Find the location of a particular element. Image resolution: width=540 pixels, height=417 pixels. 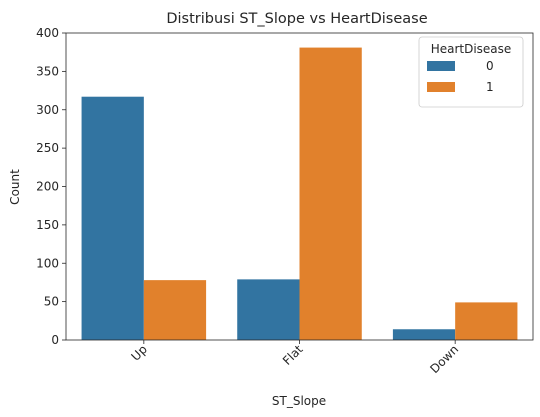

y-tick-label: 300 is located at coordinates (47, 110).